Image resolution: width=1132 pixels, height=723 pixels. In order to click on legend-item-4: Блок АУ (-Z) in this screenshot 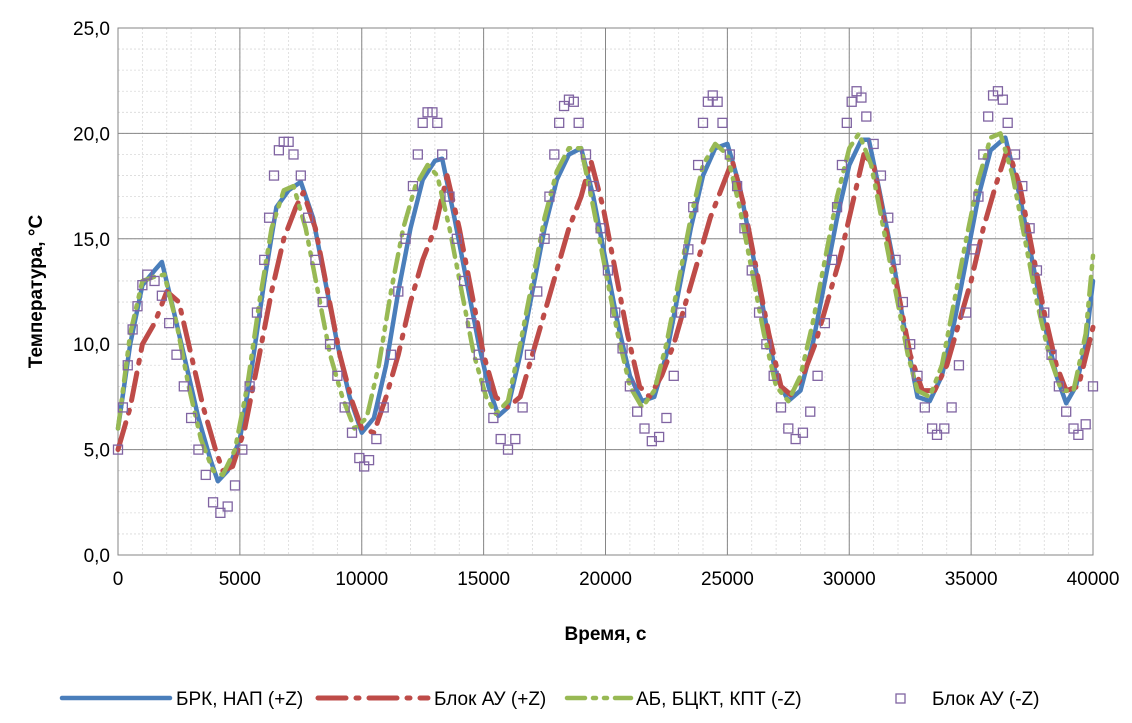, I will do `click(967, 699)`.